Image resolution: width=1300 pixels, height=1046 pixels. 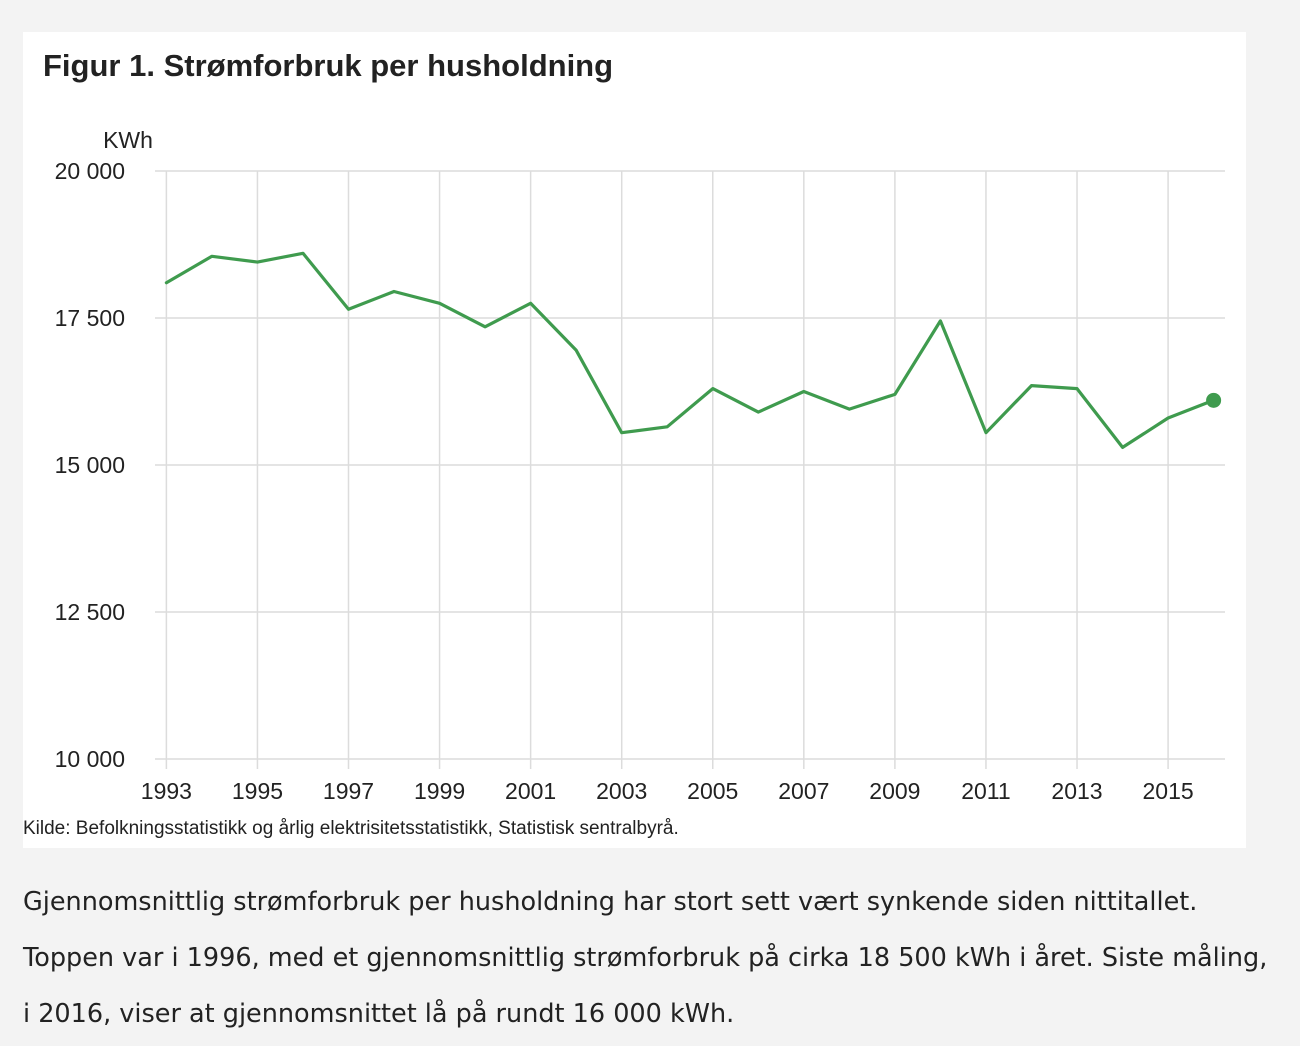 What do you see at coordinates (328, 65) in the screenshot?
I see `figure-title: Figur 1. Strømforbruk per husholdning` at bounding box center [328, 65].